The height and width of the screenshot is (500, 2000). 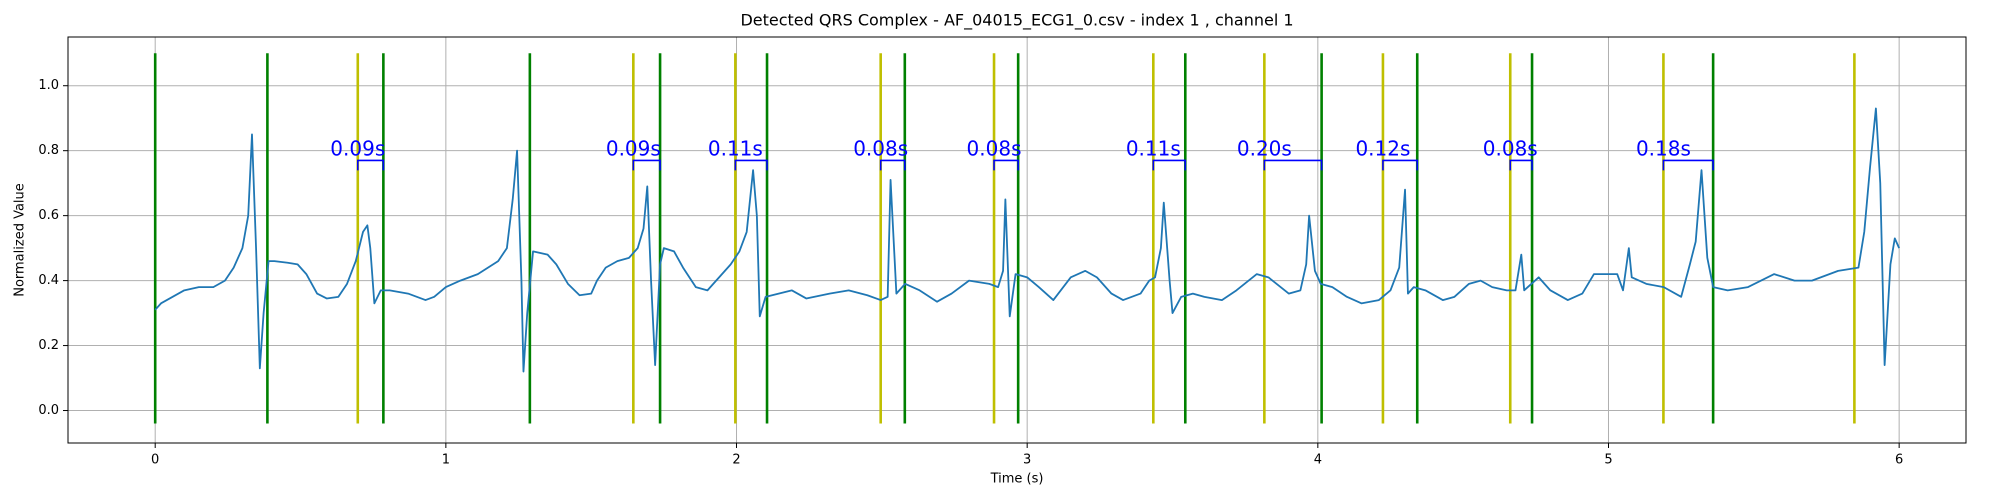 What do you see at coordinates (48, 410) in the screenshot?
I see `y-tick-label: 0.0` at bounding box center [48, 410].